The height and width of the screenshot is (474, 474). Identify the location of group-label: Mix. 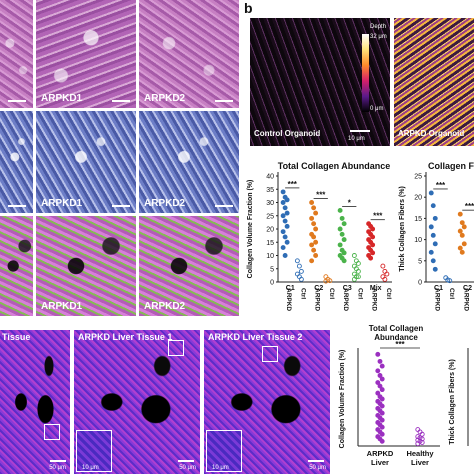
(376, 288).